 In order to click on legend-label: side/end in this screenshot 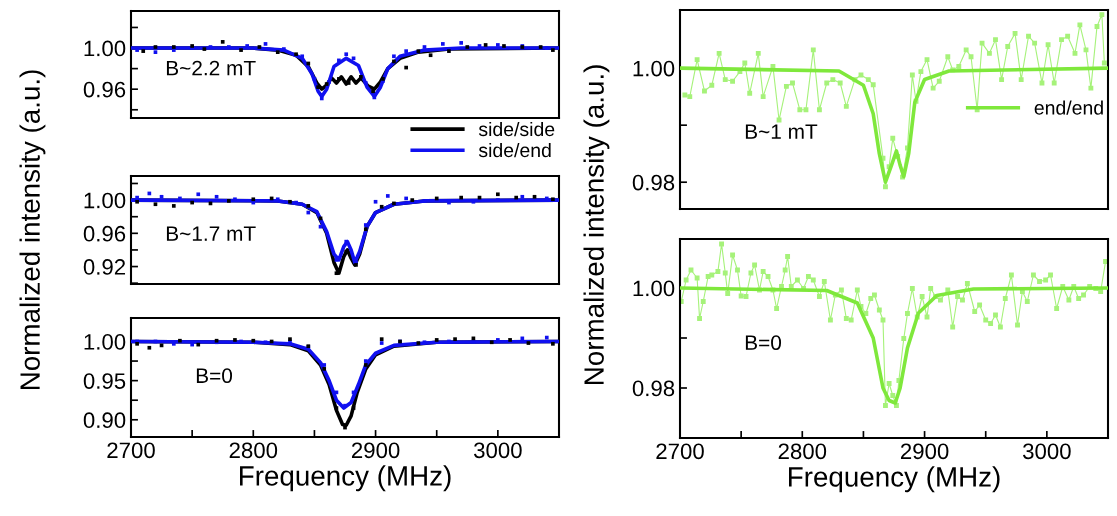, I will do `click(514, 150)`.